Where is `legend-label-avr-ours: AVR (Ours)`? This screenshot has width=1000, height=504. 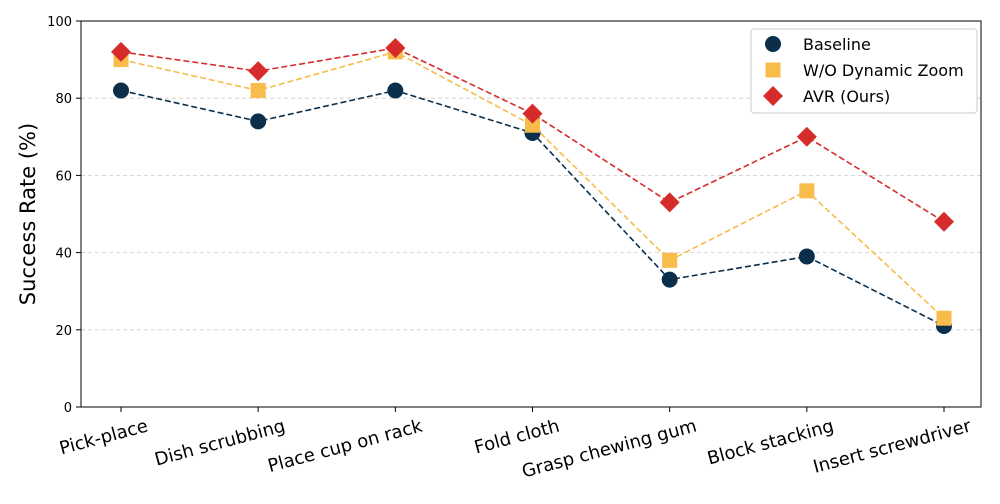
legend-label-avr-ours: AVR (Ours) is located at coordinates (846, 96).